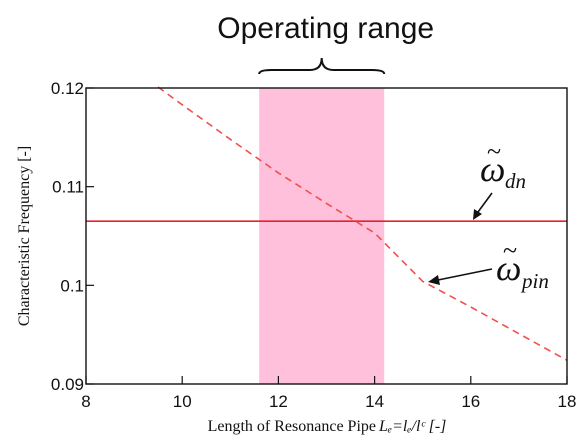  I want to click on y-tick-label: 0.11, so click(68, 187).